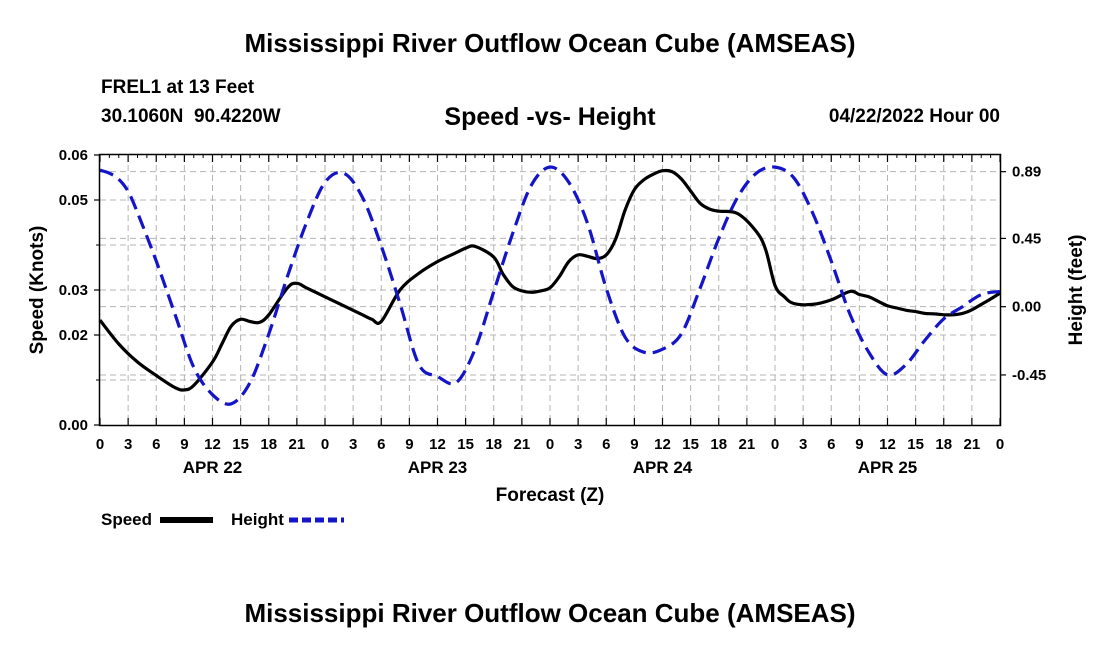  What do you see at coordinates (1026, 172) in the screenshot?
I see `y2-tick-label: 0.89` at bounding box center [1026, 172].